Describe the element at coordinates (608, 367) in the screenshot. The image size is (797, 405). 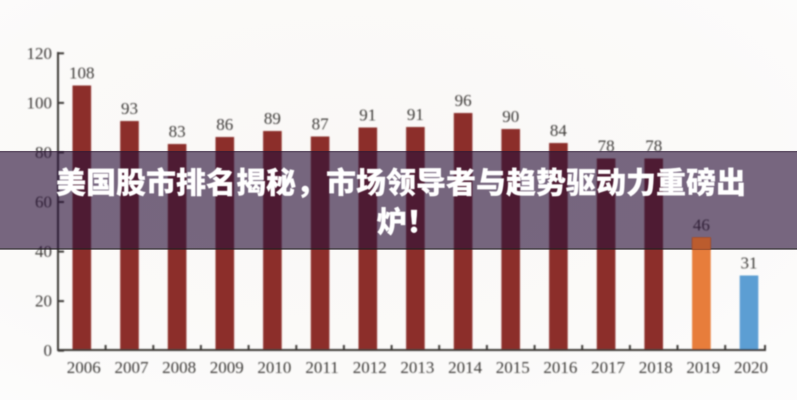
I see `svg-text: 2017` at that location.